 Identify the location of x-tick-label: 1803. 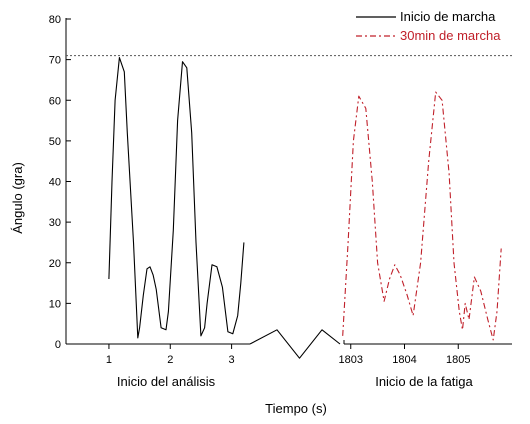
(351, 360).